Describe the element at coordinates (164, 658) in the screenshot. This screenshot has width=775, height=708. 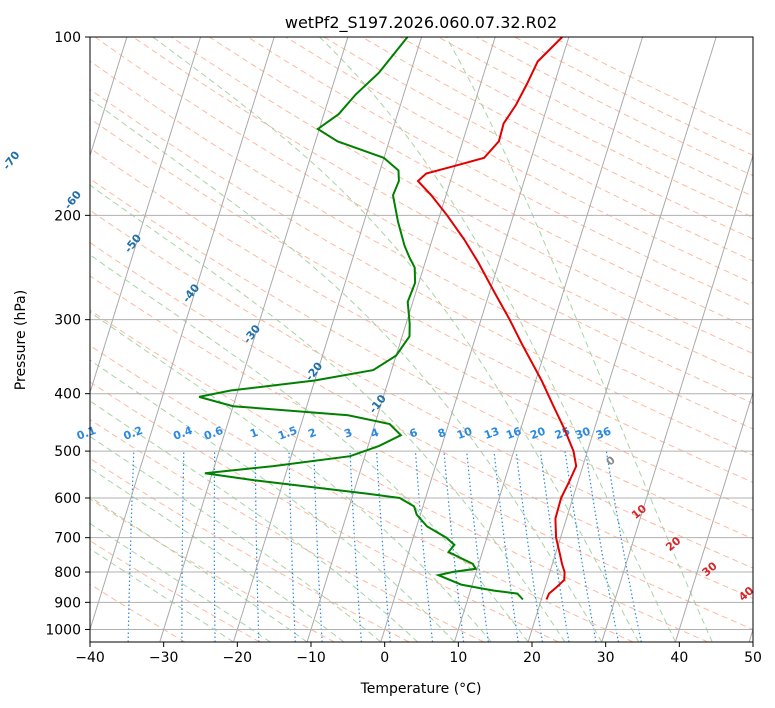
I see `x-tick-label: −30` at that location.